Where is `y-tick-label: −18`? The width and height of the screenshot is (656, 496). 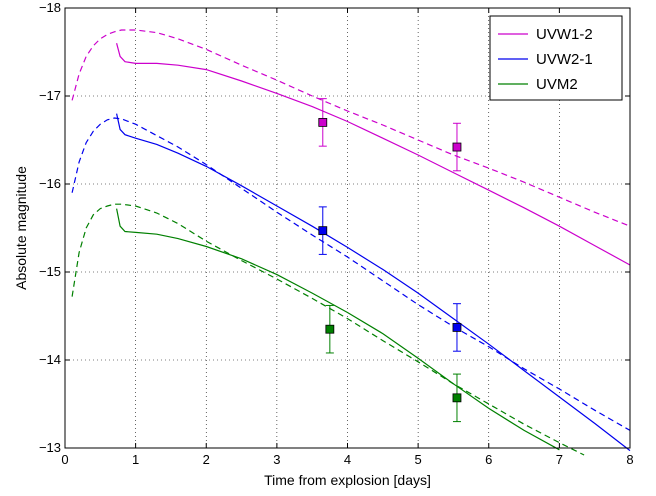
y-tick-label: −18 is located at coordinates (50, 7).